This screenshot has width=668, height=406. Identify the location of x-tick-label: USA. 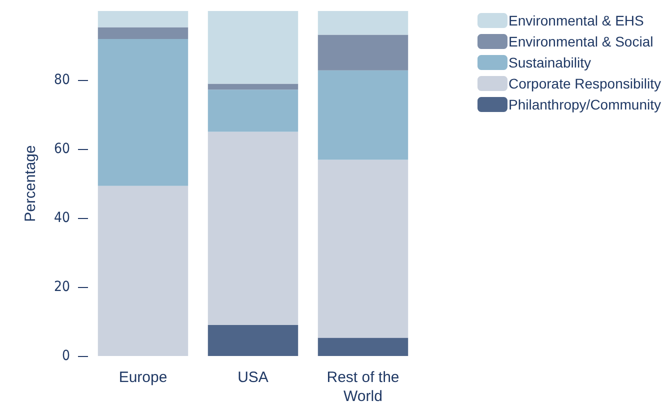
(253, 377).